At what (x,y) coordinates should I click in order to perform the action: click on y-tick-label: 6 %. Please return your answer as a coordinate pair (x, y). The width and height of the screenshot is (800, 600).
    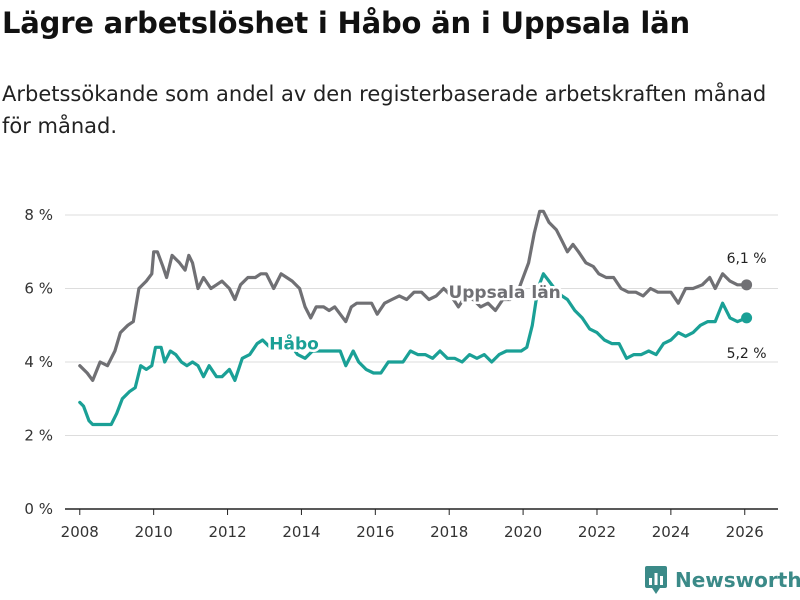
    Looking at the image, I should click on (38, 289).